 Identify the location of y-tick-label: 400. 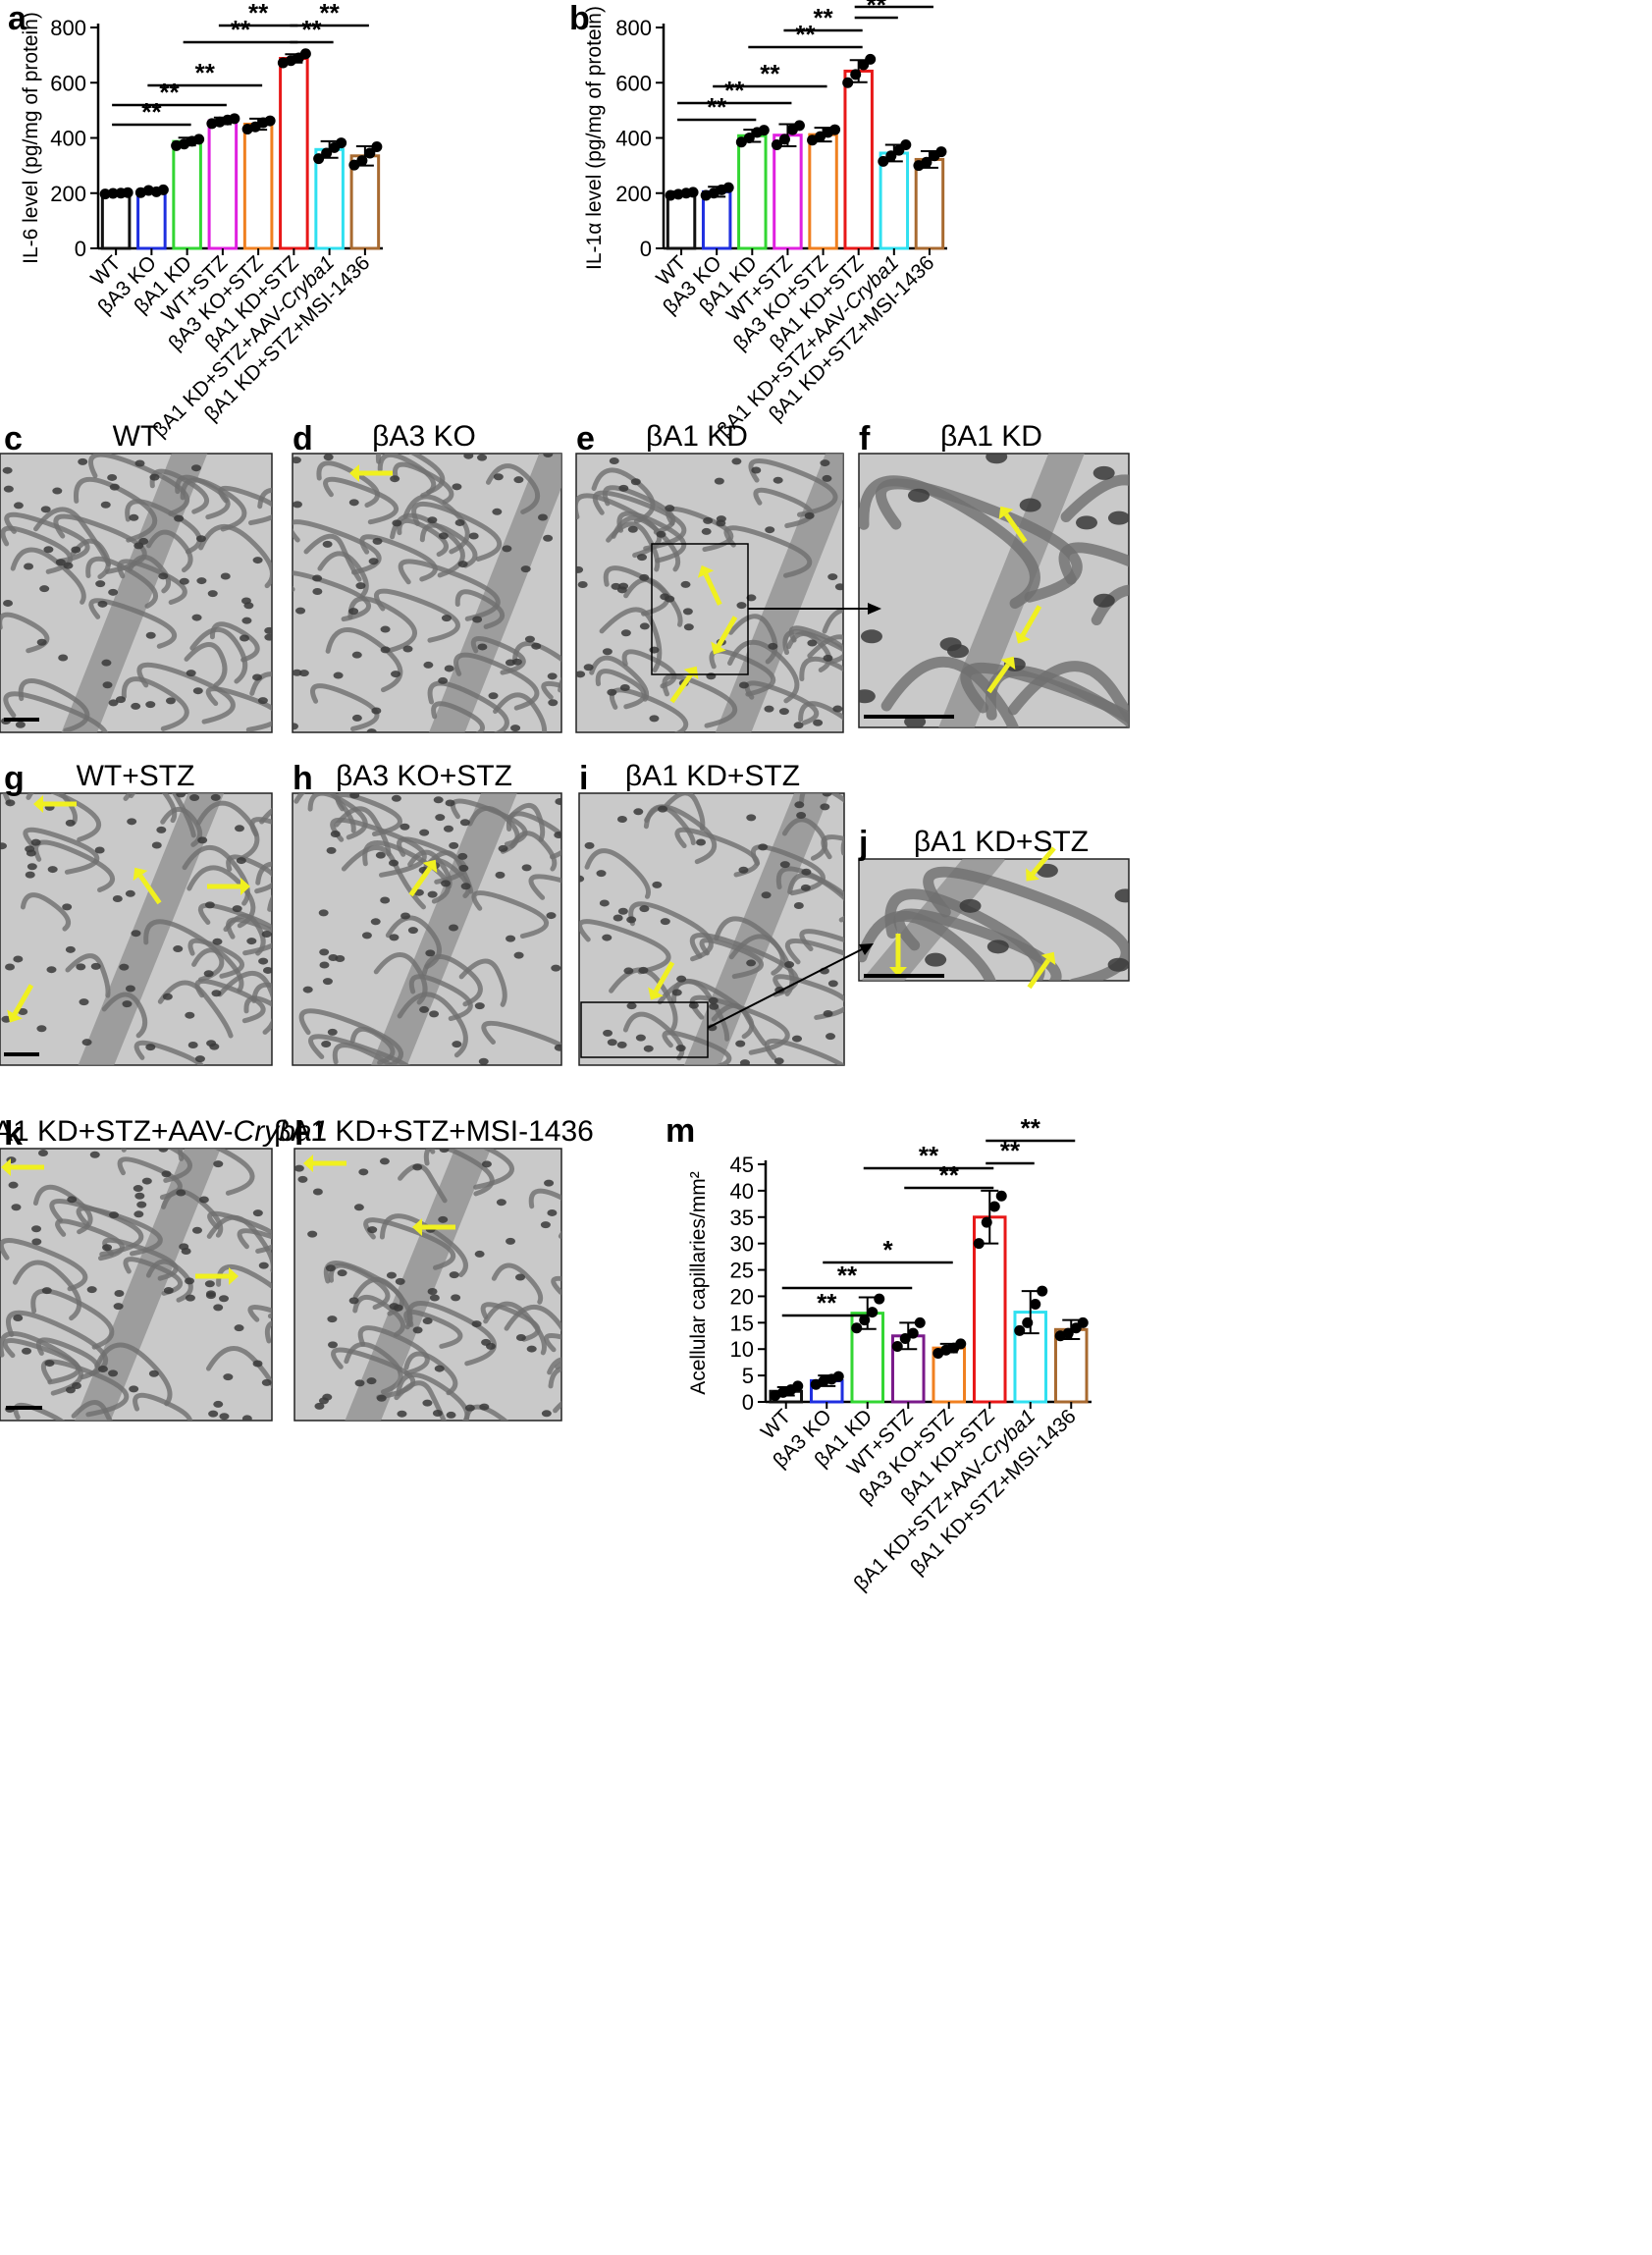
(68, 139).